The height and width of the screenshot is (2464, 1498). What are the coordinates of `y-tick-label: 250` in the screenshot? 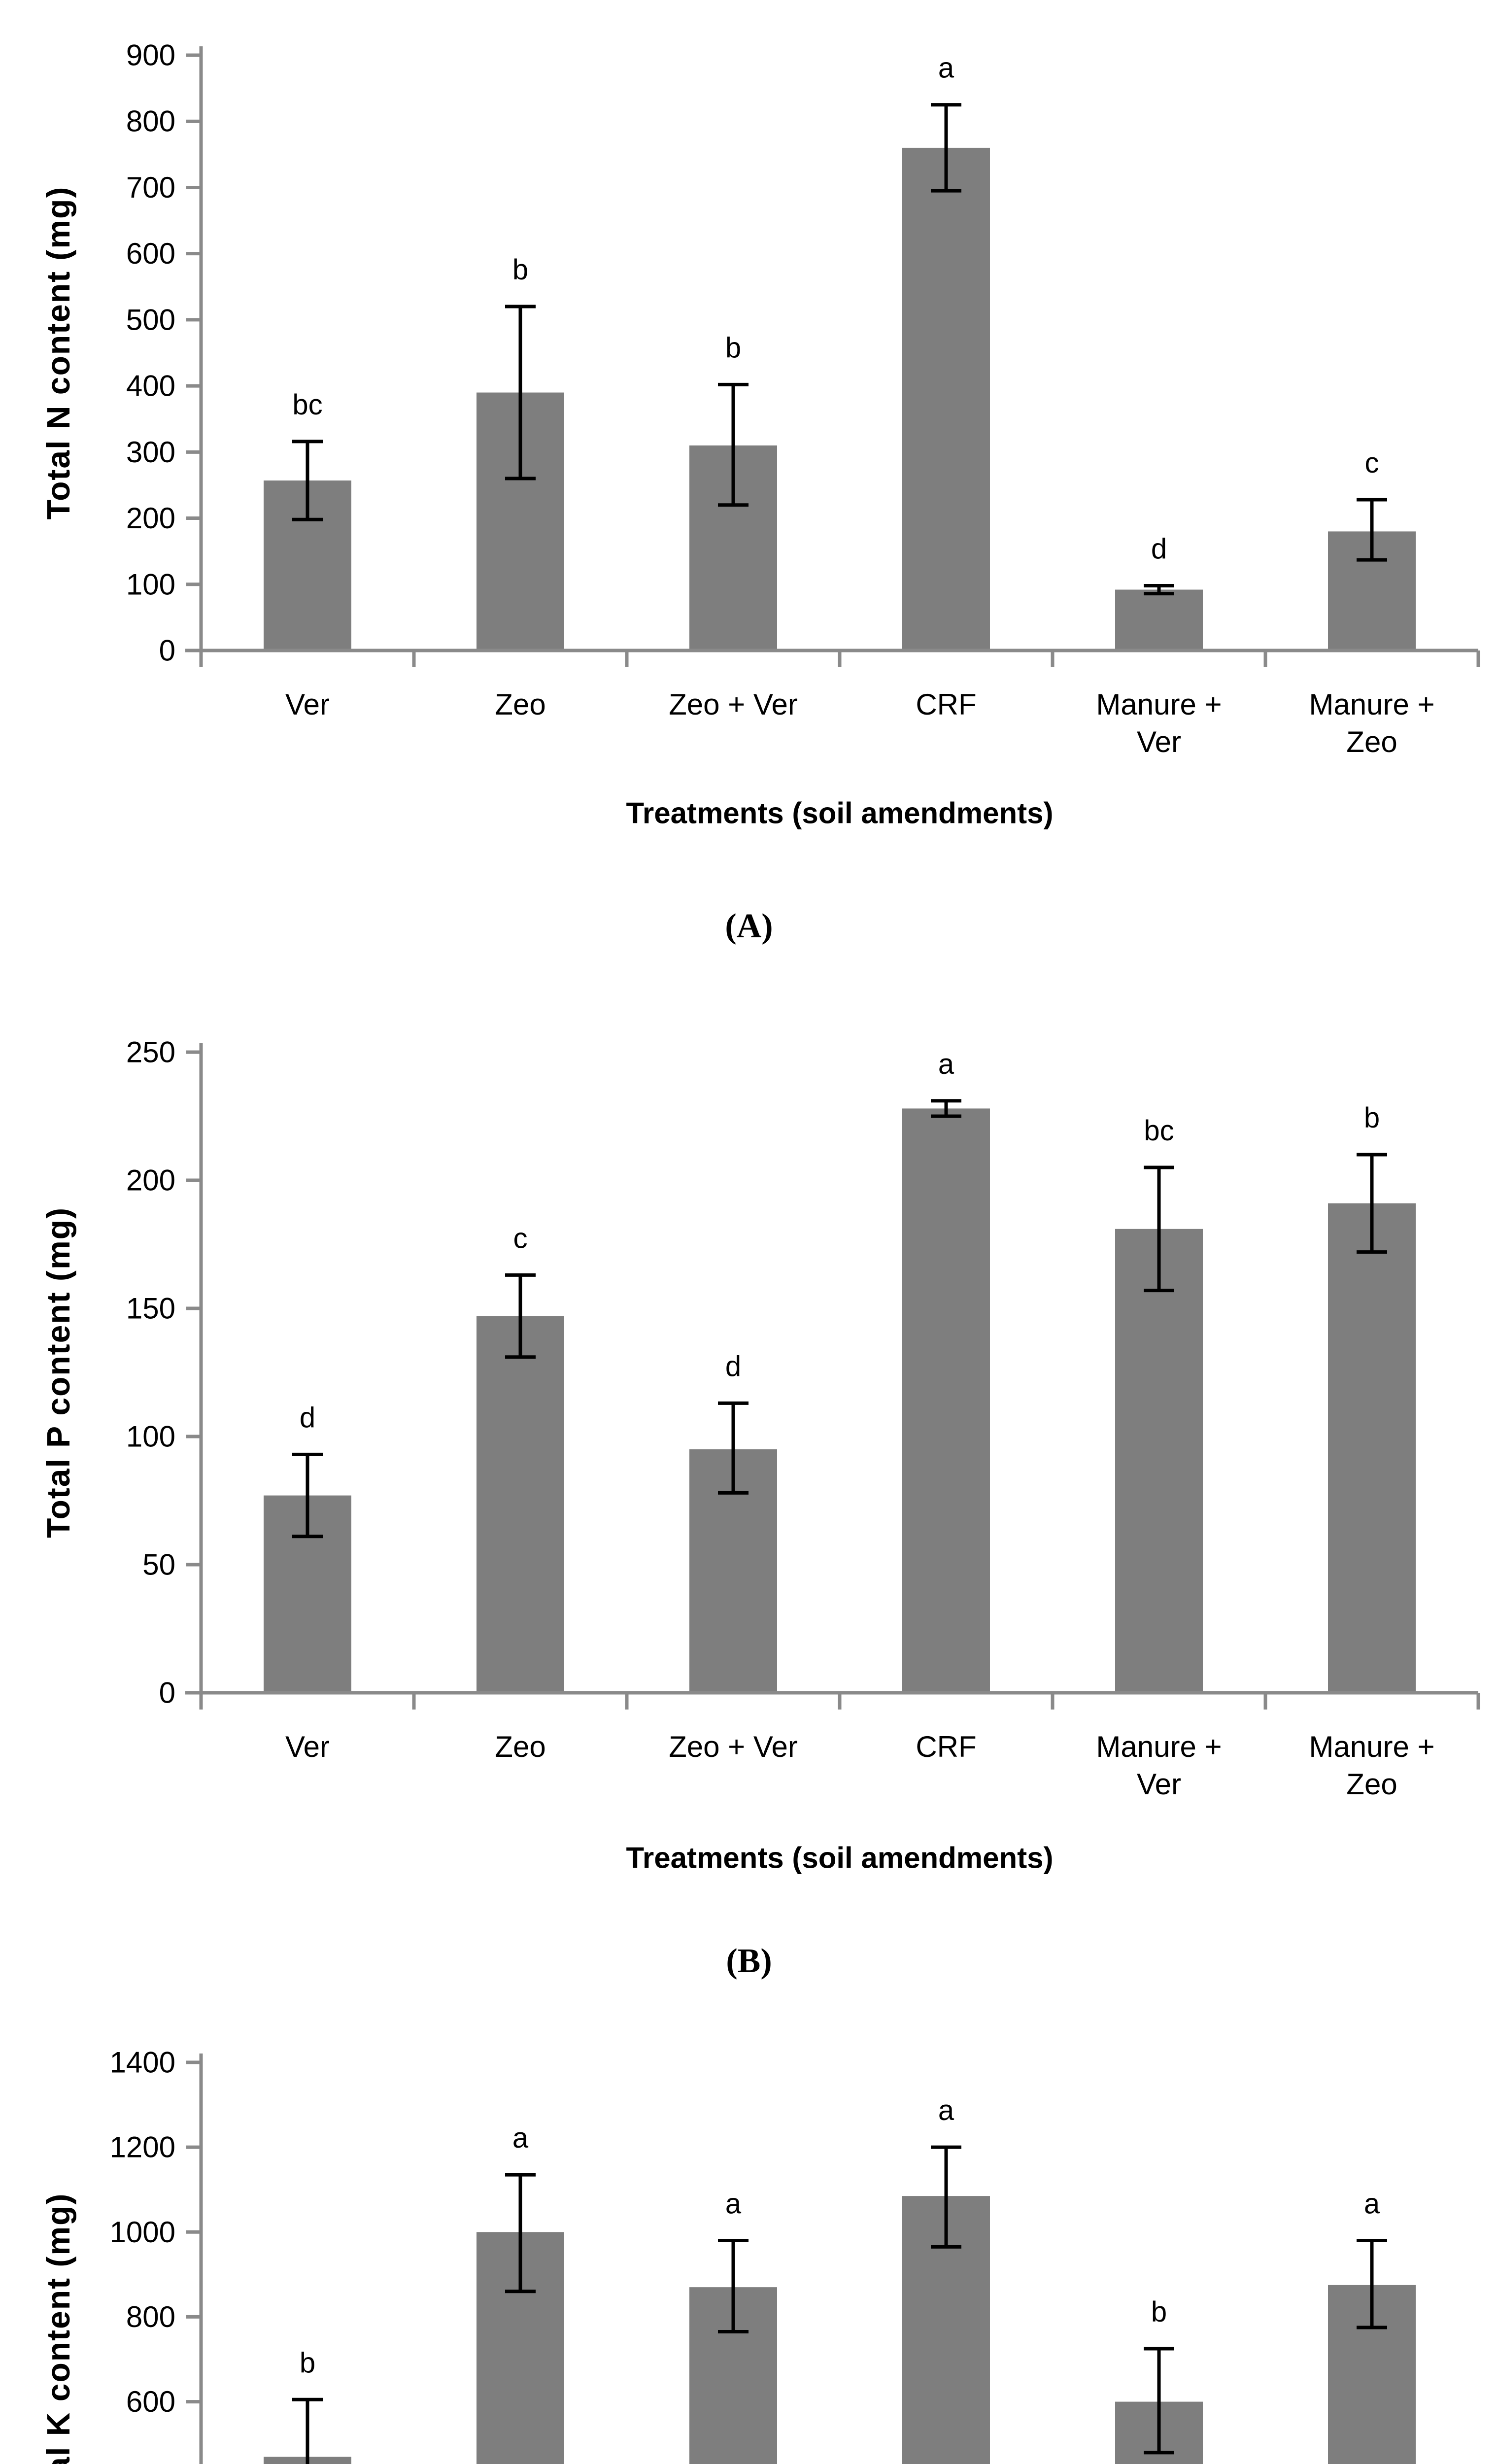 It's located at (150, 1052).